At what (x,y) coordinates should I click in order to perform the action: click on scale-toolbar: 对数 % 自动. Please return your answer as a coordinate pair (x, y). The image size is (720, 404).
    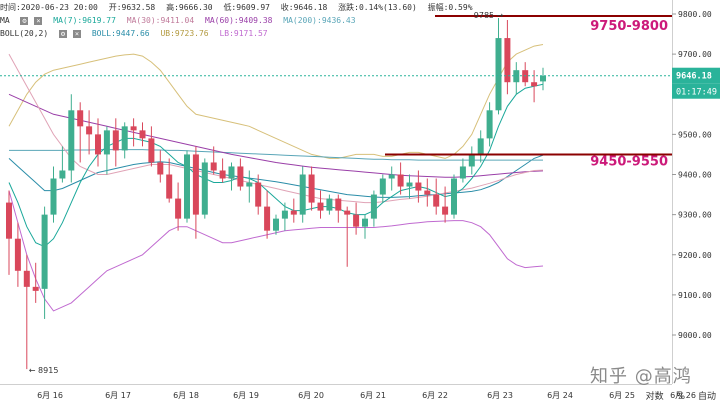
    Looking at the image, I should click on (676, 395).